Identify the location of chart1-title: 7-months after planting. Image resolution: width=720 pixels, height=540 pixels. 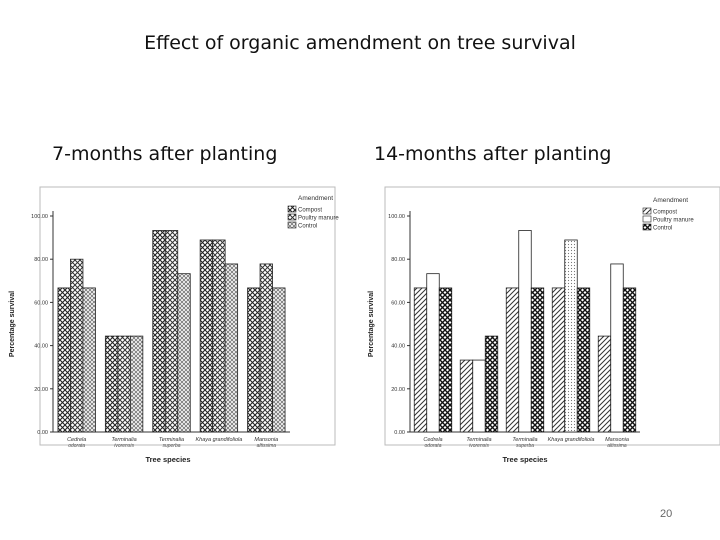
(165, 154).